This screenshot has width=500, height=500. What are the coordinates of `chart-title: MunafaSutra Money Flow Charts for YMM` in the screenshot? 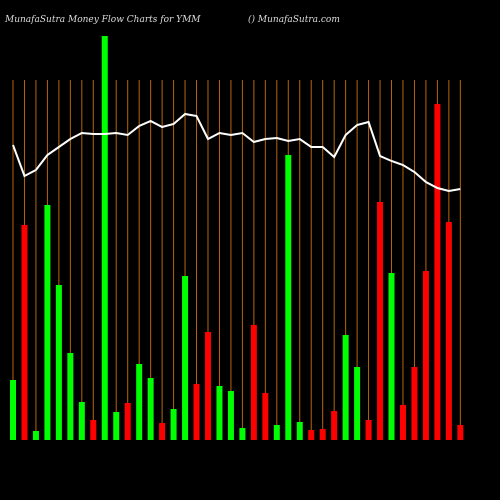 It's located at (102, 20).